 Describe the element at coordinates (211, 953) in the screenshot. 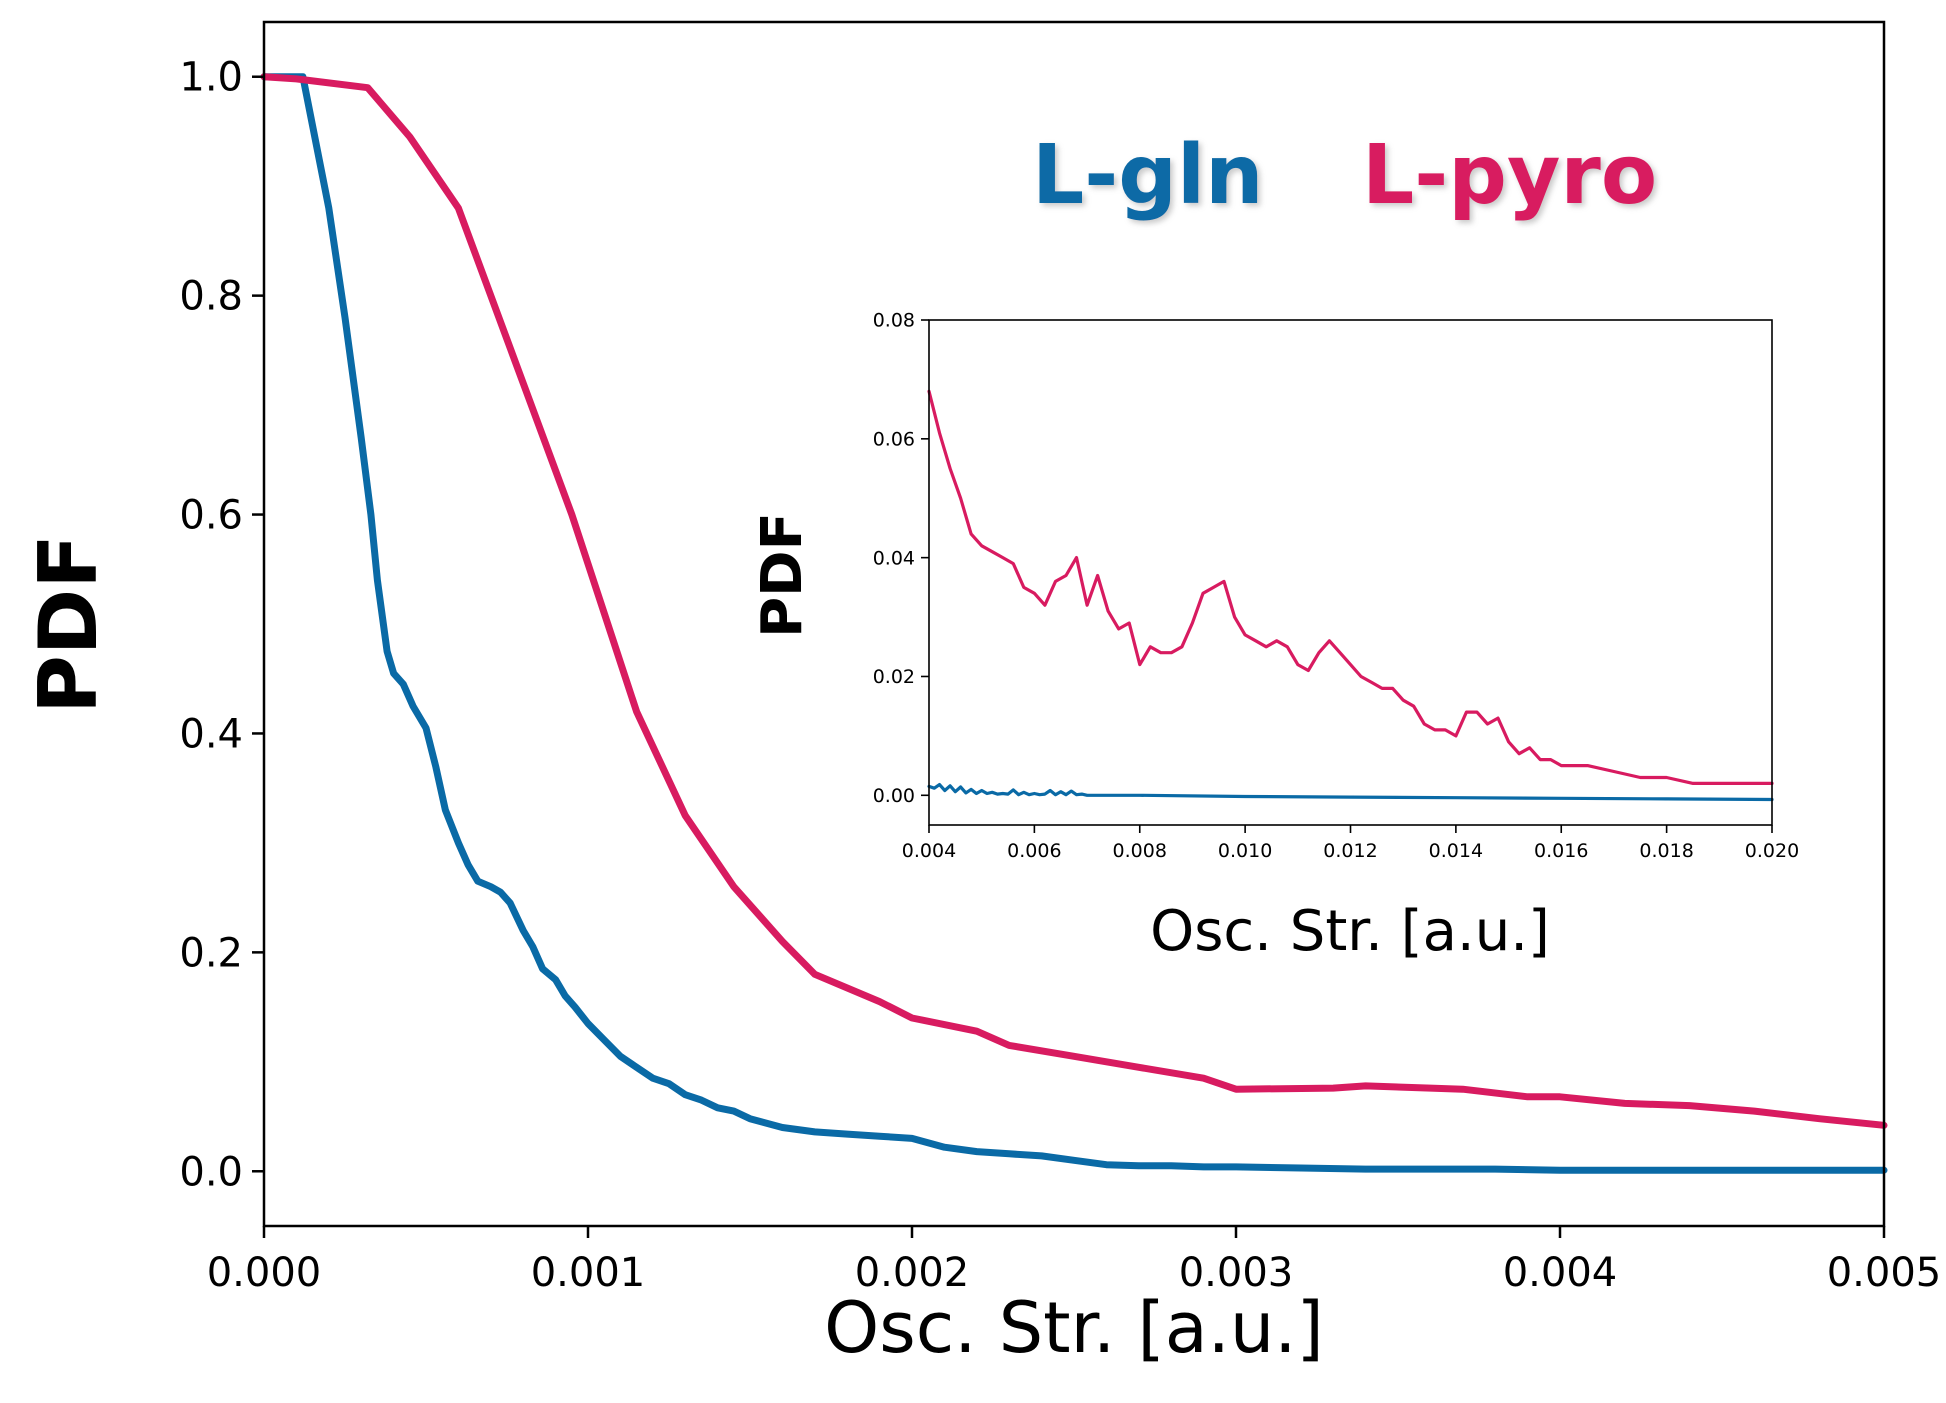

I see `main-y-tick-label: 0.2` at that location.